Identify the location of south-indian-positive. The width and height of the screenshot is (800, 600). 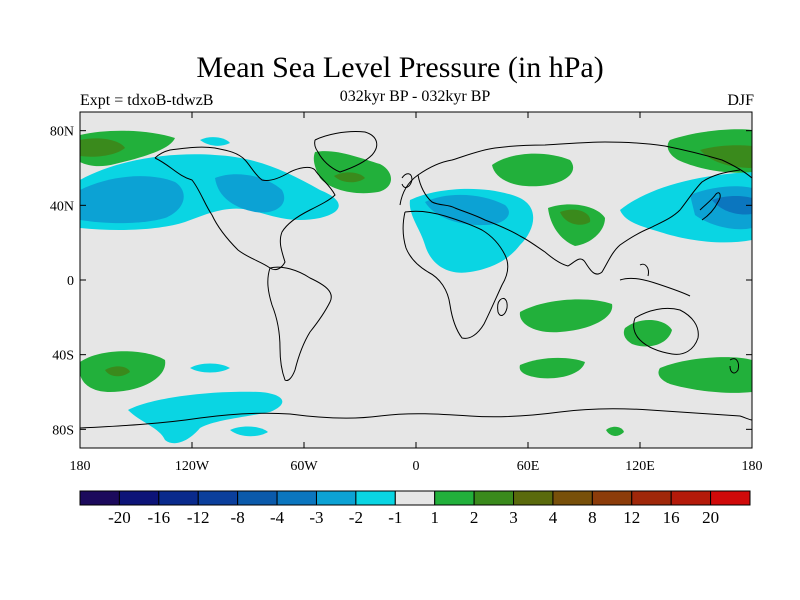
(566, 316).